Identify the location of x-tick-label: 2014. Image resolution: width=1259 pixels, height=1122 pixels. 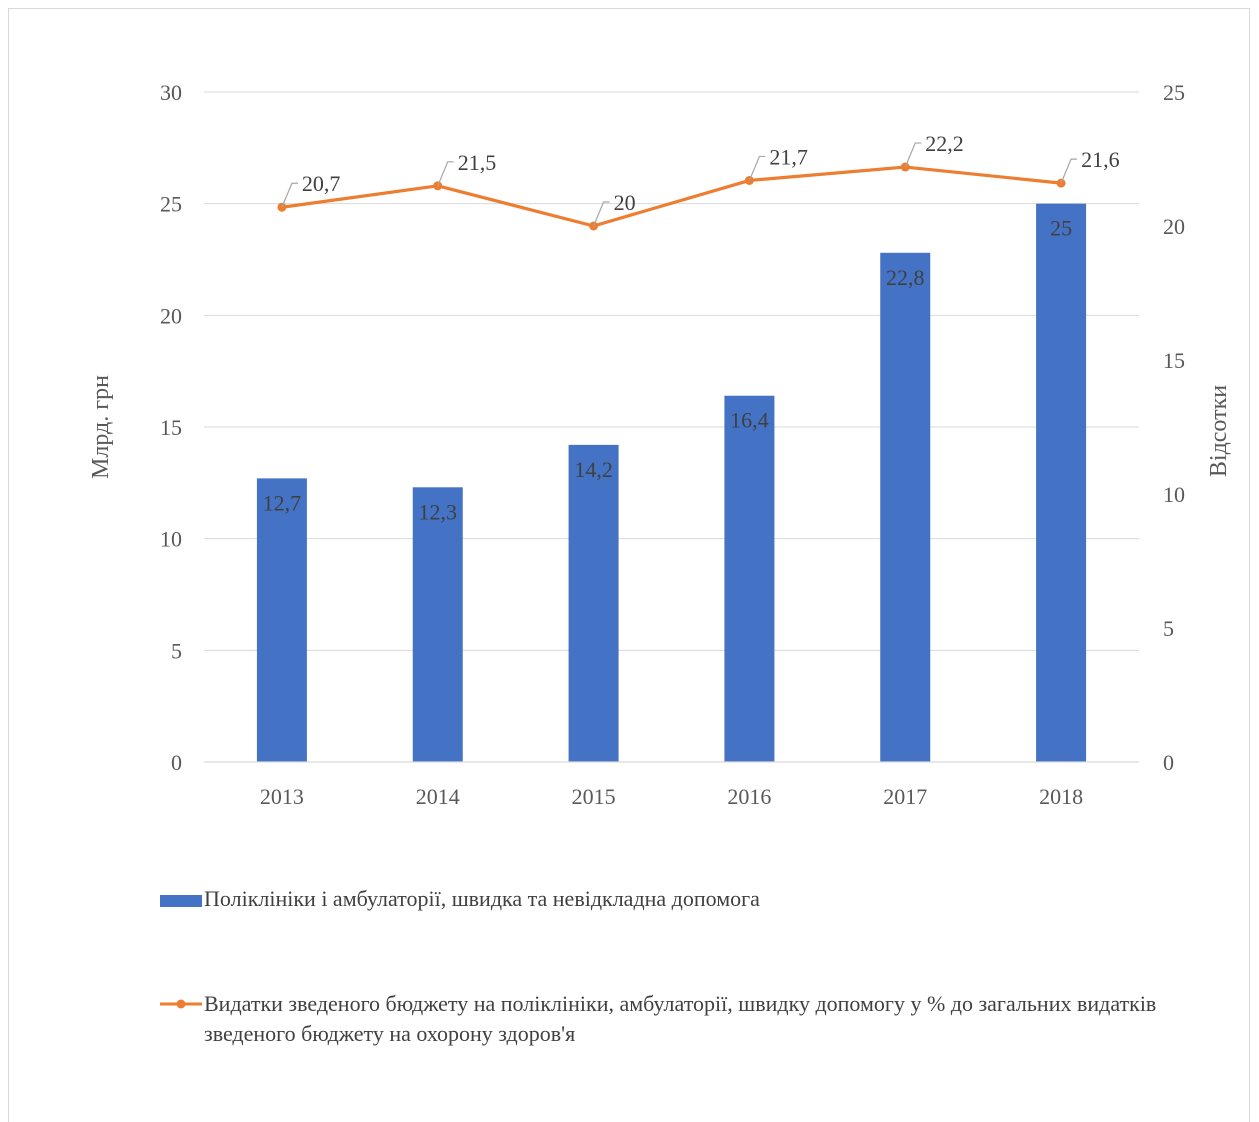
(438, 796).